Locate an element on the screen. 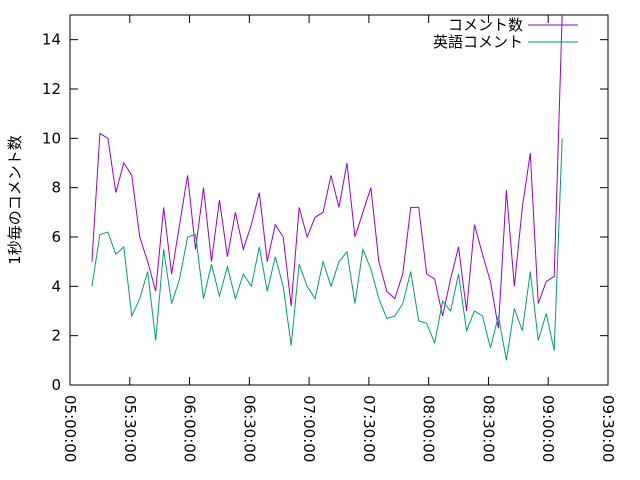  y-tick-label: 8 is located at coordinates (56, 188).